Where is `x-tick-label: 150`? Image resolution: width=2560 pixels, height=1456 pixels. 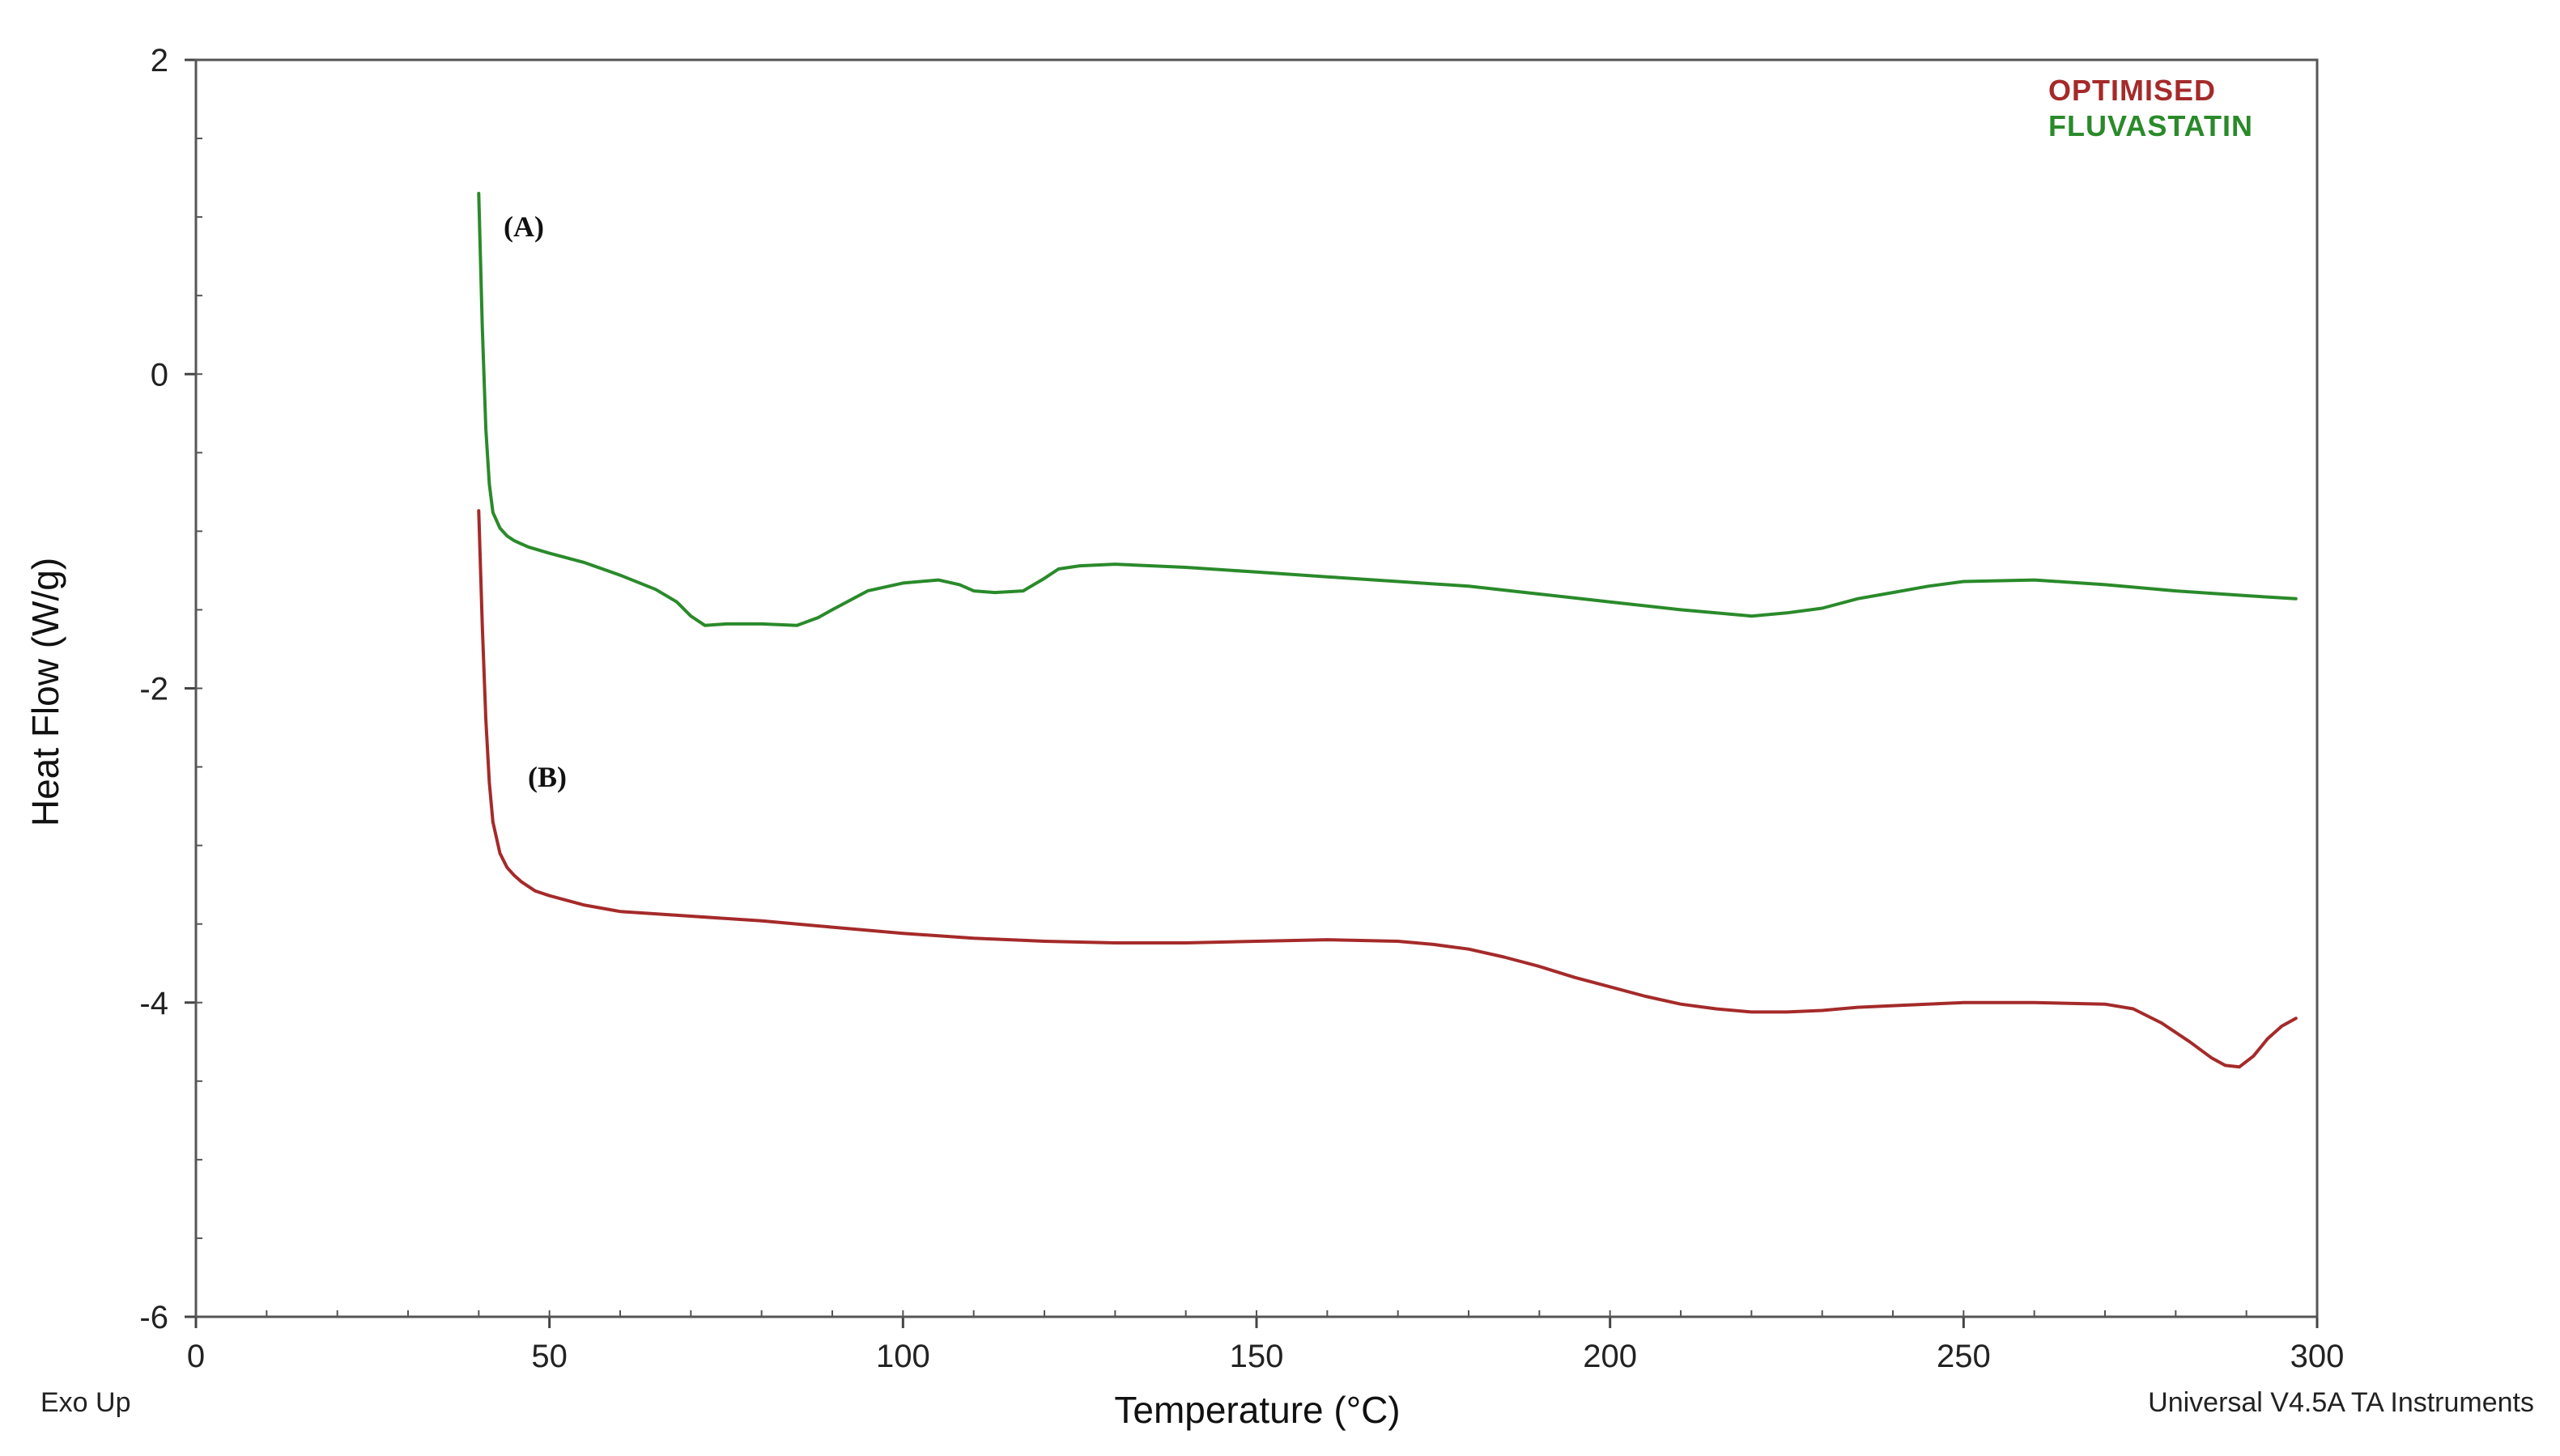 x-tick-label: 150 is located at coordinates (1257, 1356).